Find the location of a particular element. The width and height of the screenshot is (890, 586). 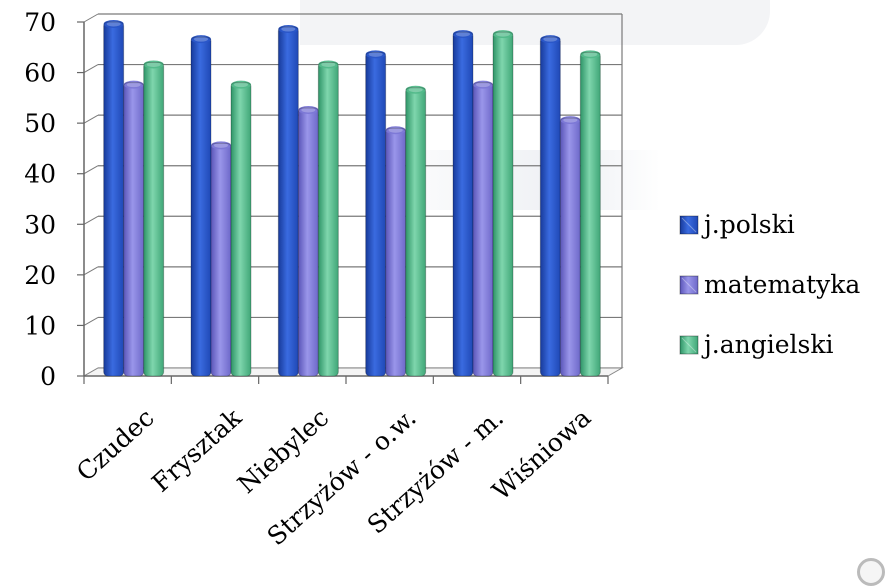

corner-decoration is located at coordinates (871, 572).